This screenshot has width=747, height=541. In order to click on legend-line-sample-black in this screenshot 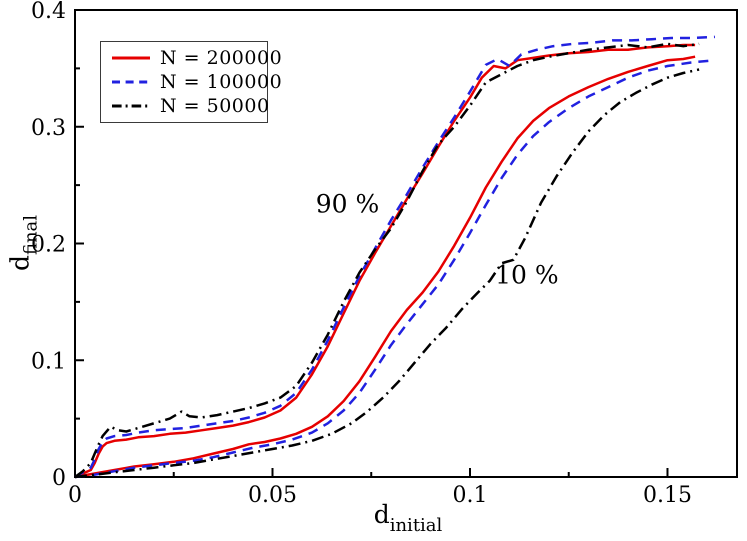, I will do `click(131, 106)`.